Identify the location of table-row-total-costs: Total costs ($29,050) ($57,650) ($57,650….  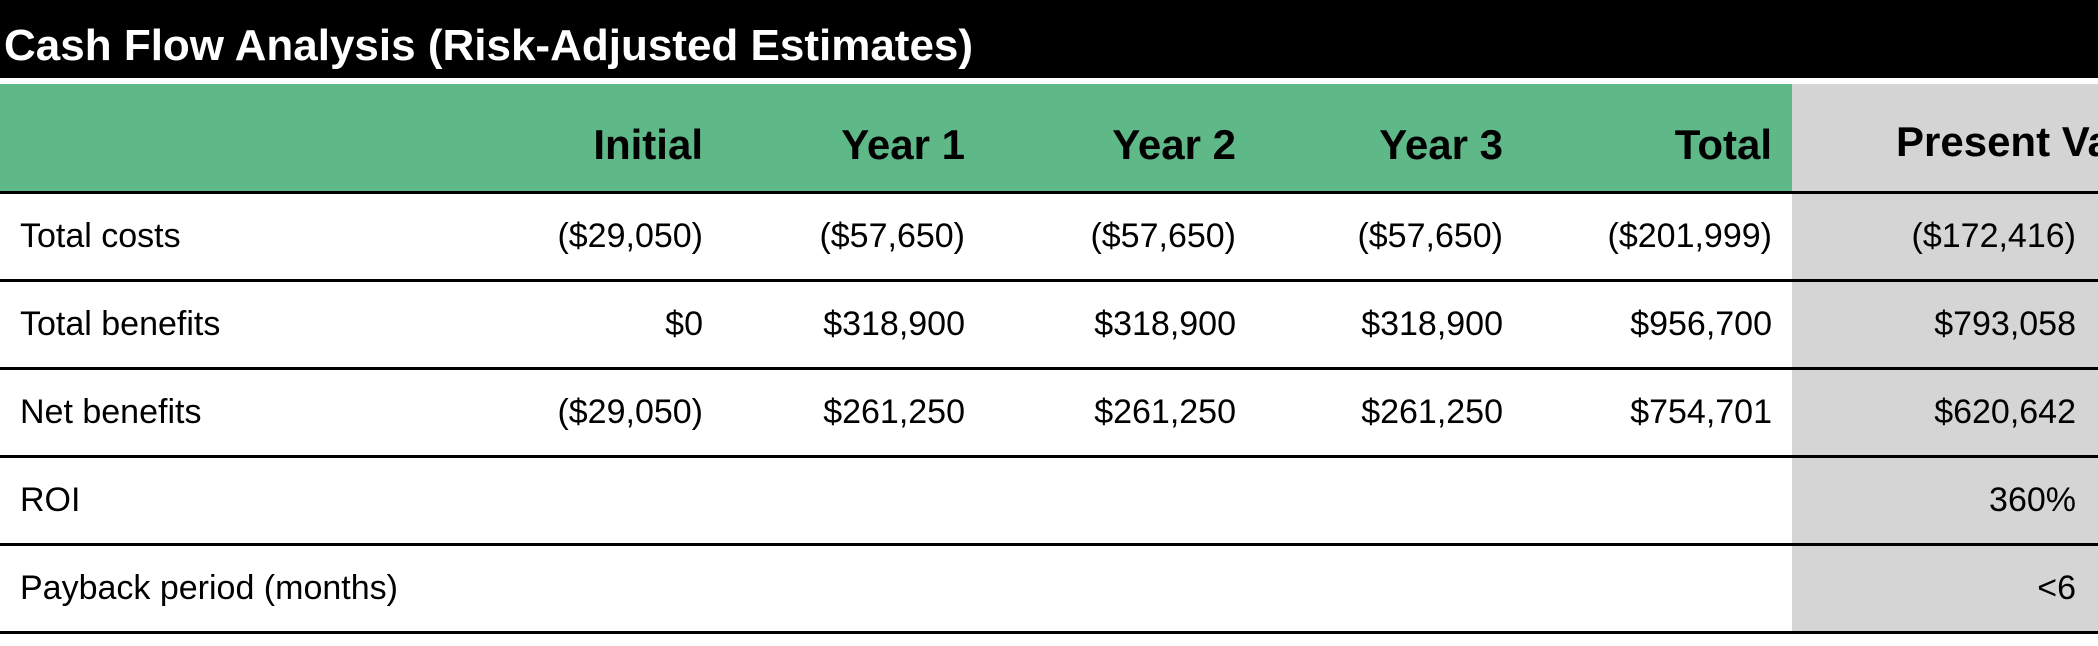
(1049, 238).